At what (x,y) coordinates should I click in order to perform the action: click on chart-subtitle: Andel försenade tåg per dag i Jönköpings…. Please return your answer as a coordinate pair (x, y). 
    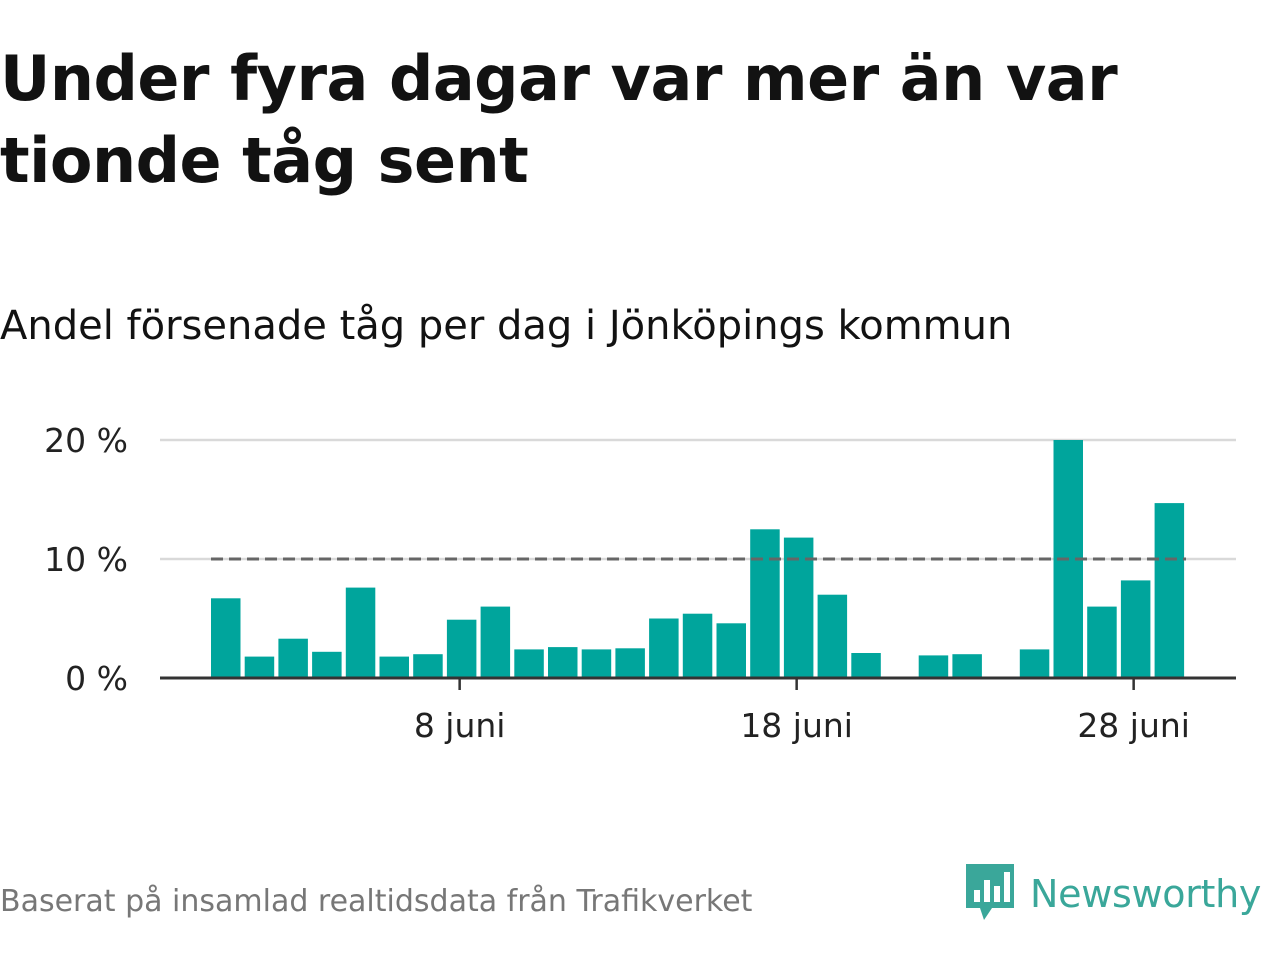
    Looking at the image, I should click on (506, 326).